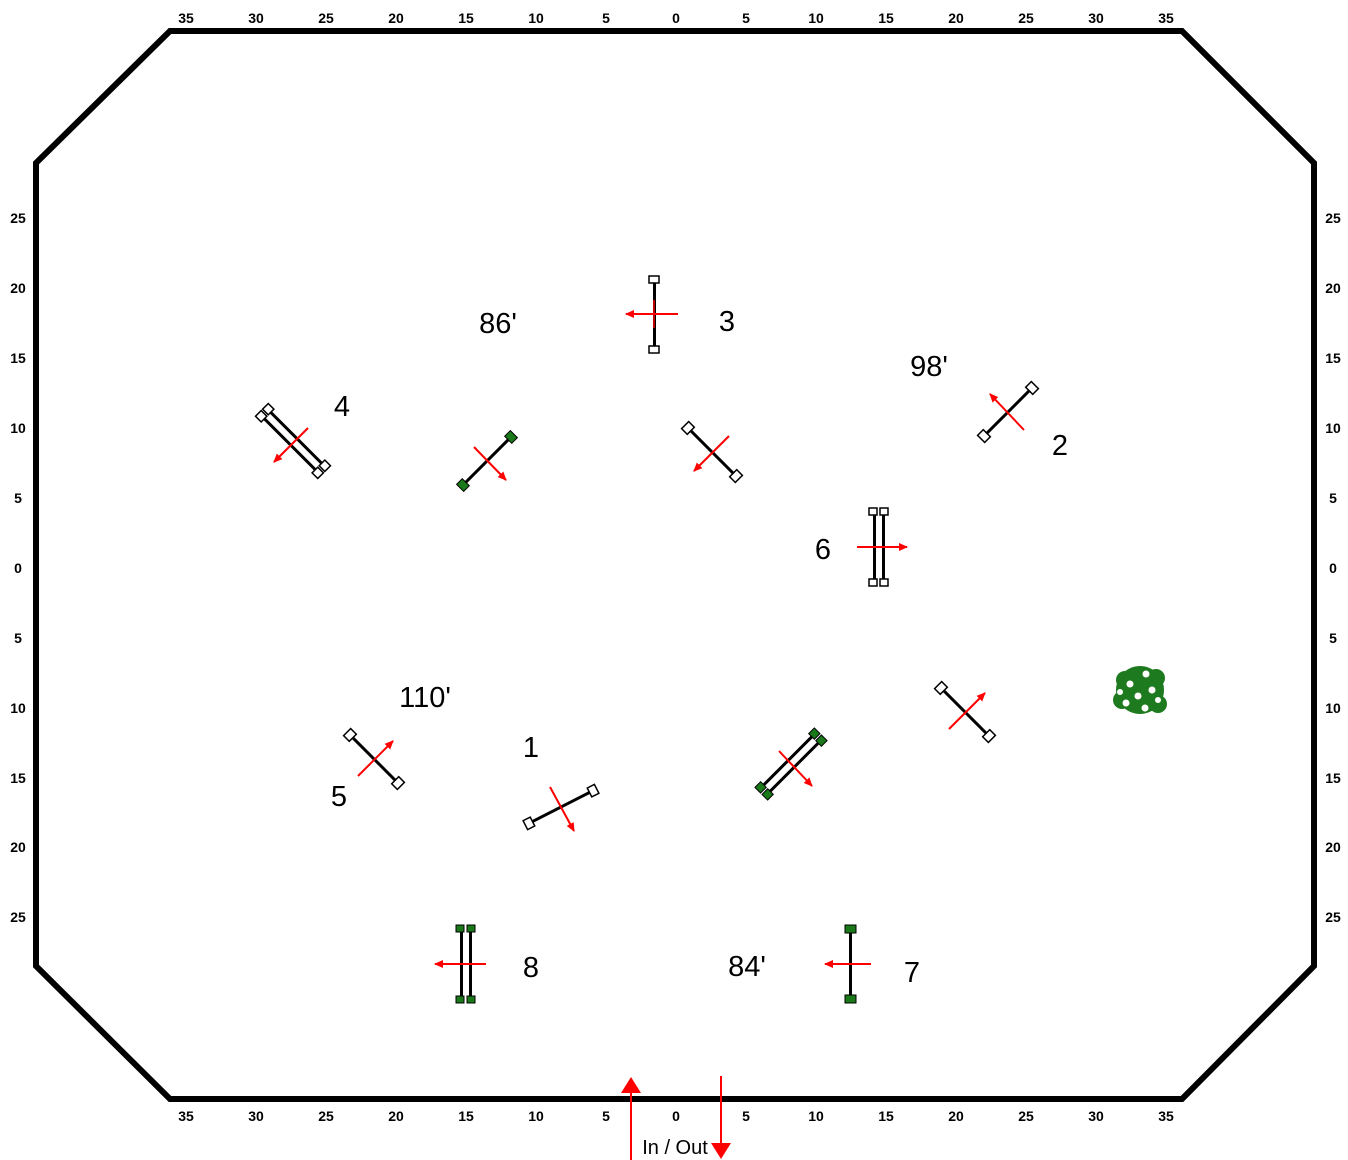  Describe the element at coordinates (727, 322) in the screenshot. I see `jump-number-3: 3` at that location.